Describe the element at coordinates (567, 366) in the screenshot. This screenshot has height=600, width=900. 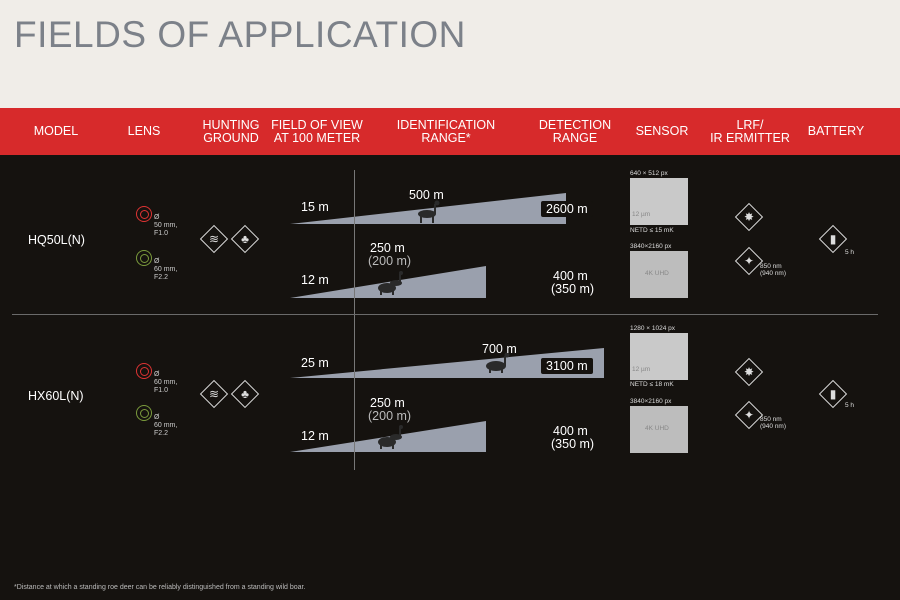
I see `detection-range: 3100 m` at that location.